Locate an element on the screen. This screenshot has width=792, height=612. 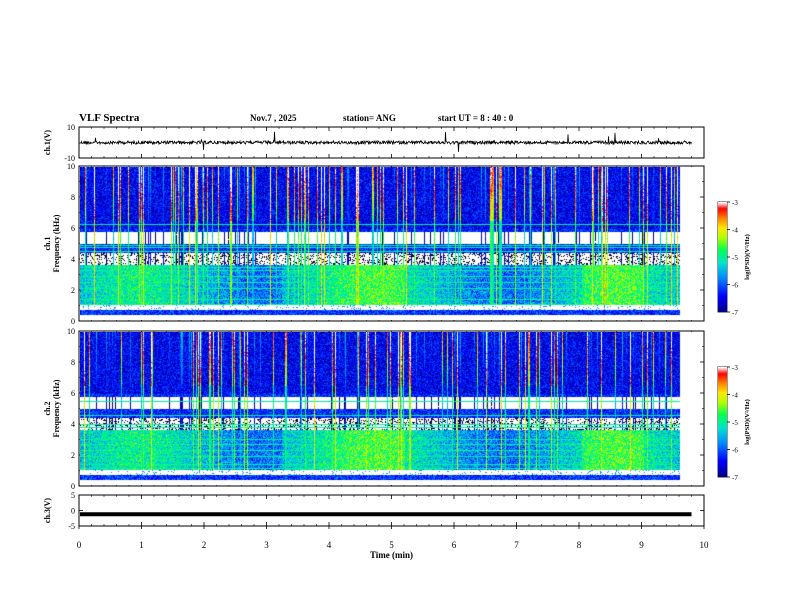
ch1-spectrogram-ylabel-channel: ch.1 is located at coordinates (47, 244).